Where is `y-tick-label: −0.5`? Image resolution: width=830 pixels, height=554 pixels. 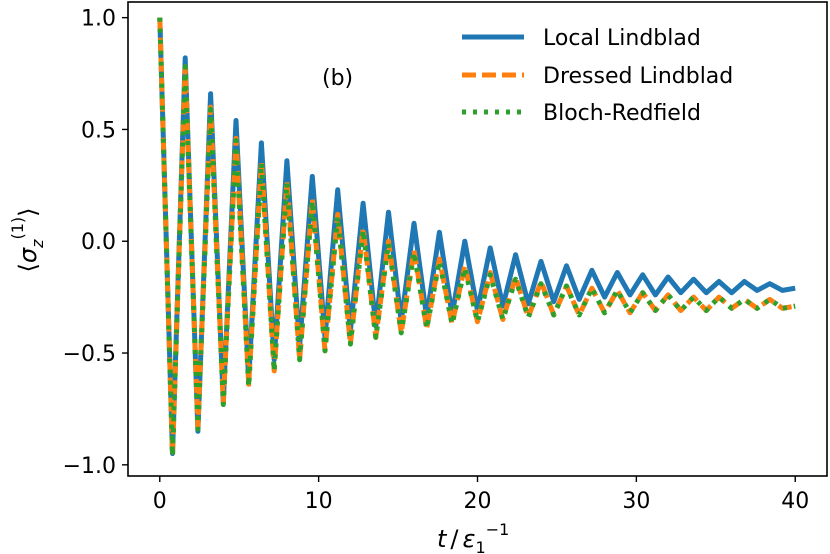 y-tick-label: −0.5 is located at coordinates (89, 354).